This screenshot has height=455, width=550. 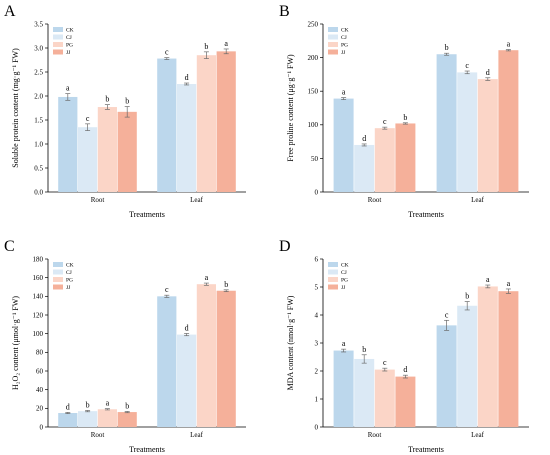 What do you see at coordinates (317, 315) in the screenshot?
I see `y-tick-label: 4` at bounding box center [317, 315].